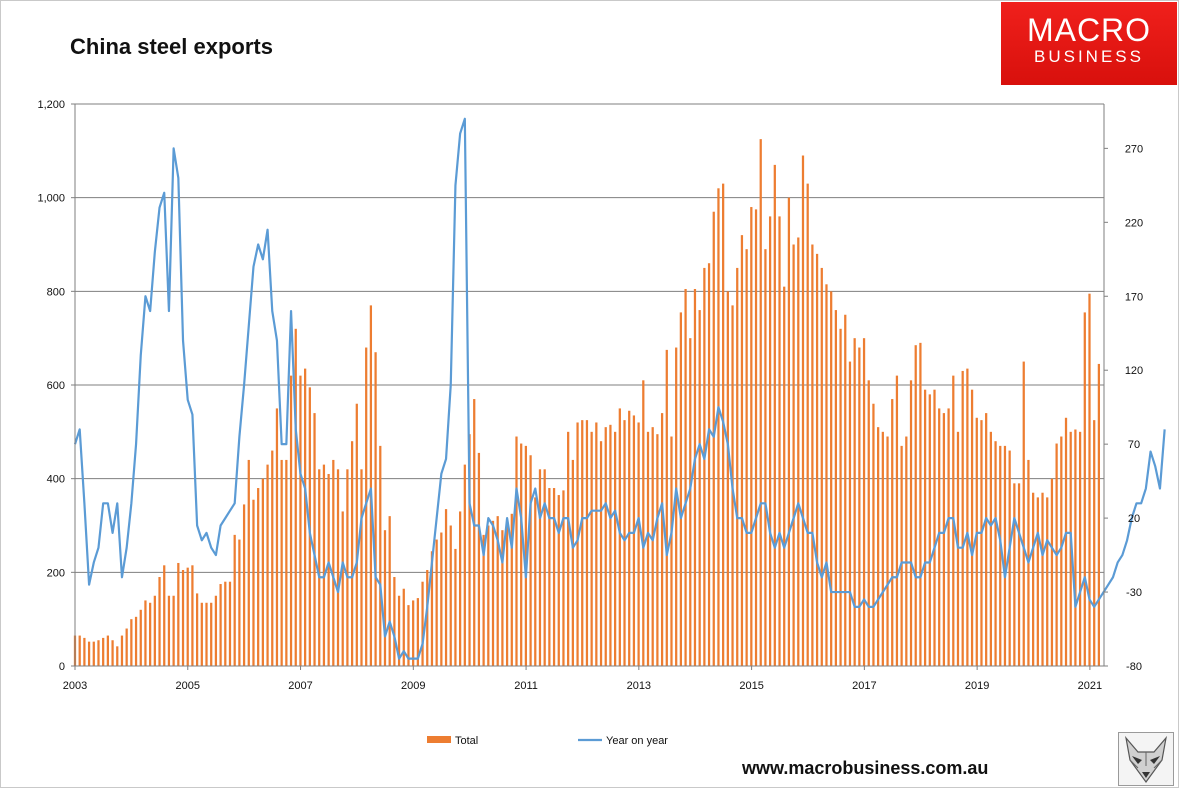  Describe the element at coordinates (1134, 593) in the screenshot. I see `y-right-tick-label: -30` at that location.